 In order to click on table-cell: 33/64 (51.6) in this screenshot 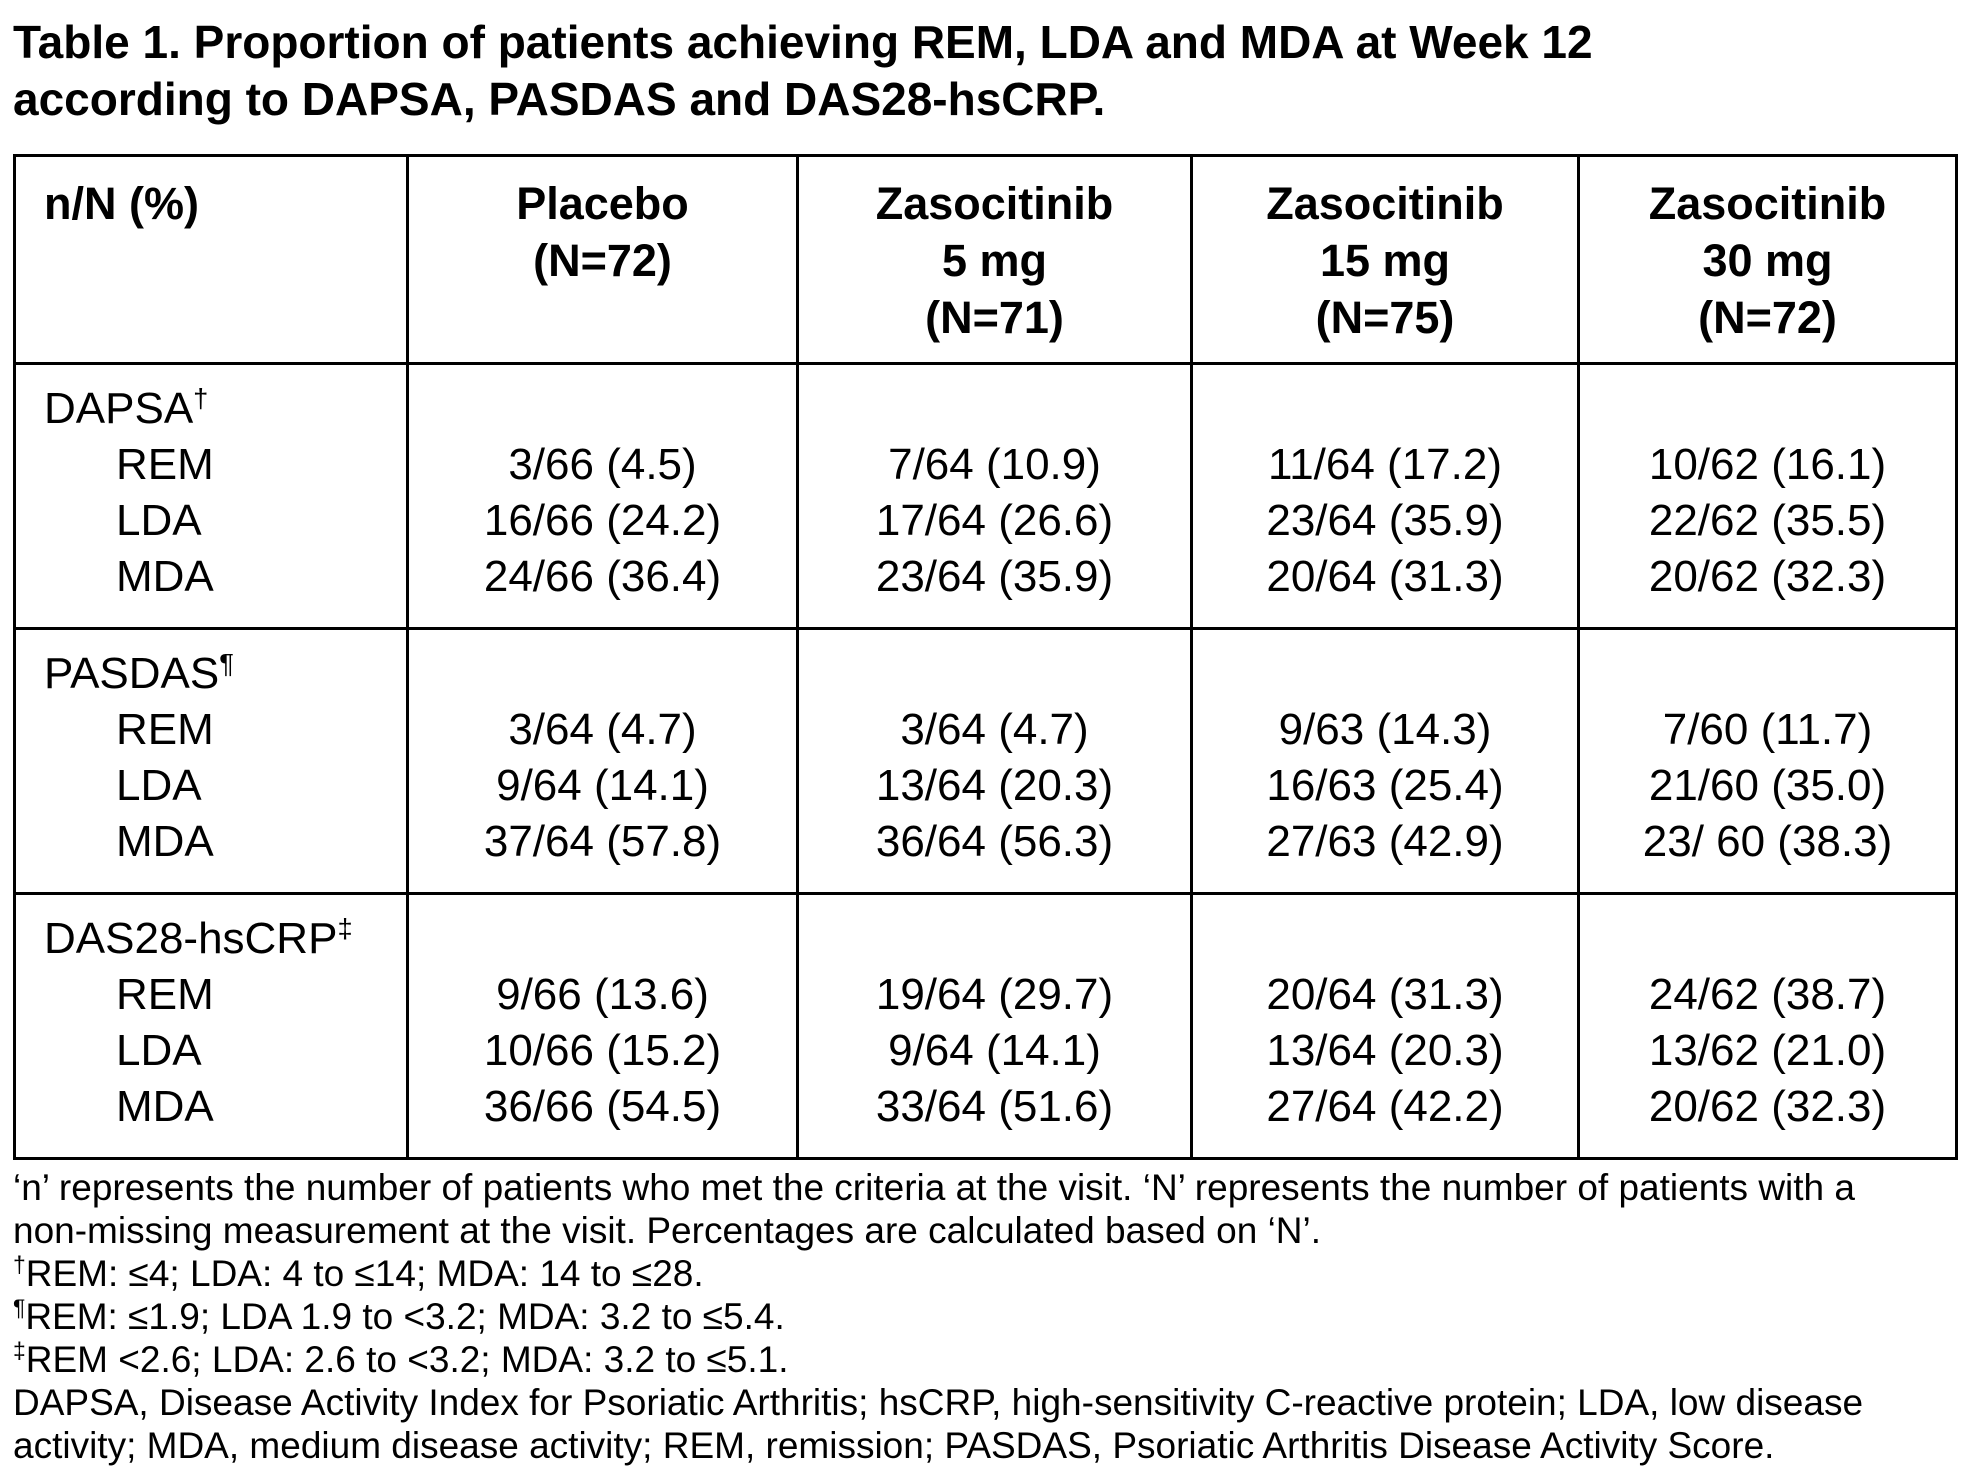, I will do `click(994, 1119)`.